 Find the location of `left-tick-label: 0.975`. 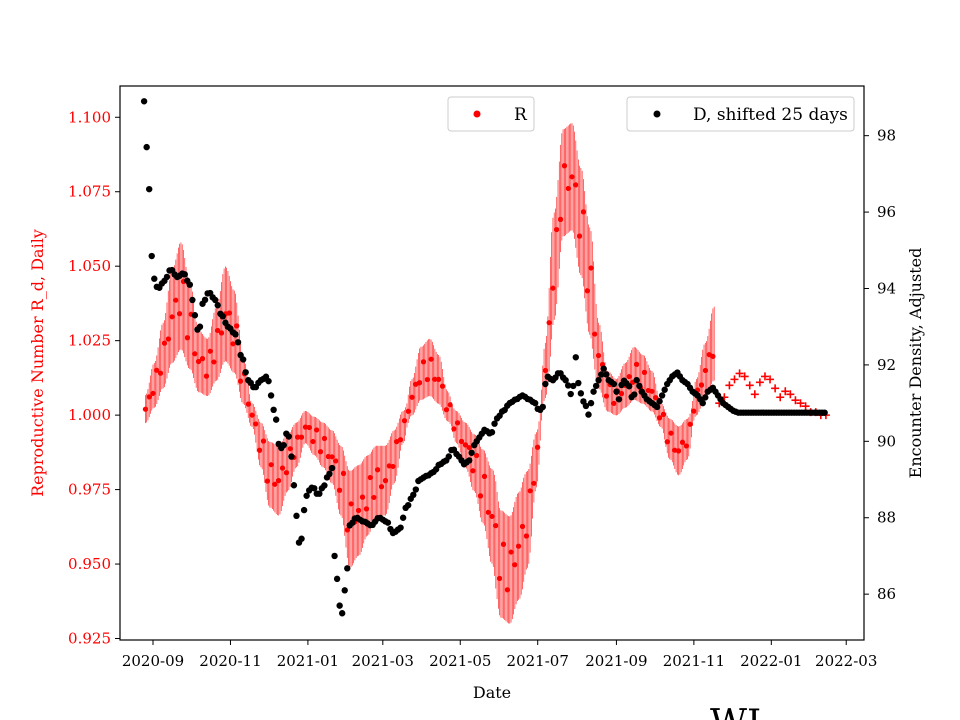

left-tick-label: 0.975 is located at coordinates (89, 490).